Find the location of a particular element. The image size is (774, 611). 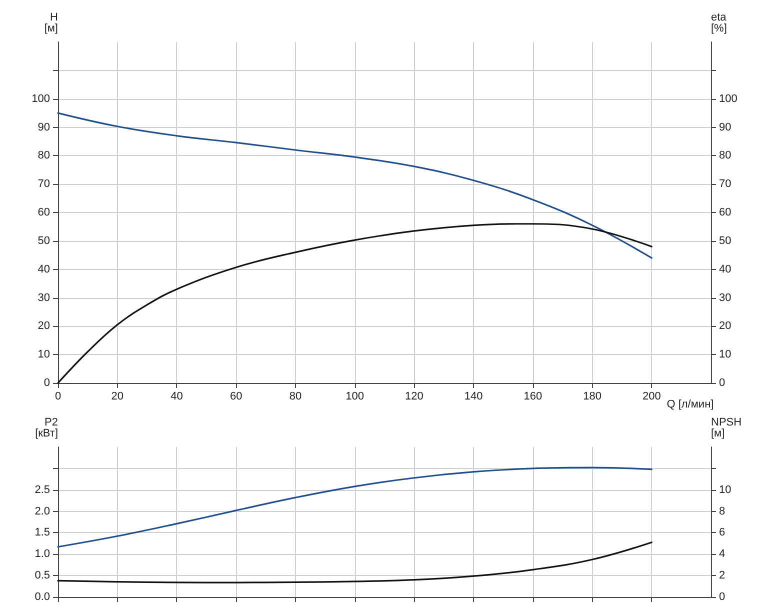

y-tick-label: 2.0 is located at coordinates (42, 511).